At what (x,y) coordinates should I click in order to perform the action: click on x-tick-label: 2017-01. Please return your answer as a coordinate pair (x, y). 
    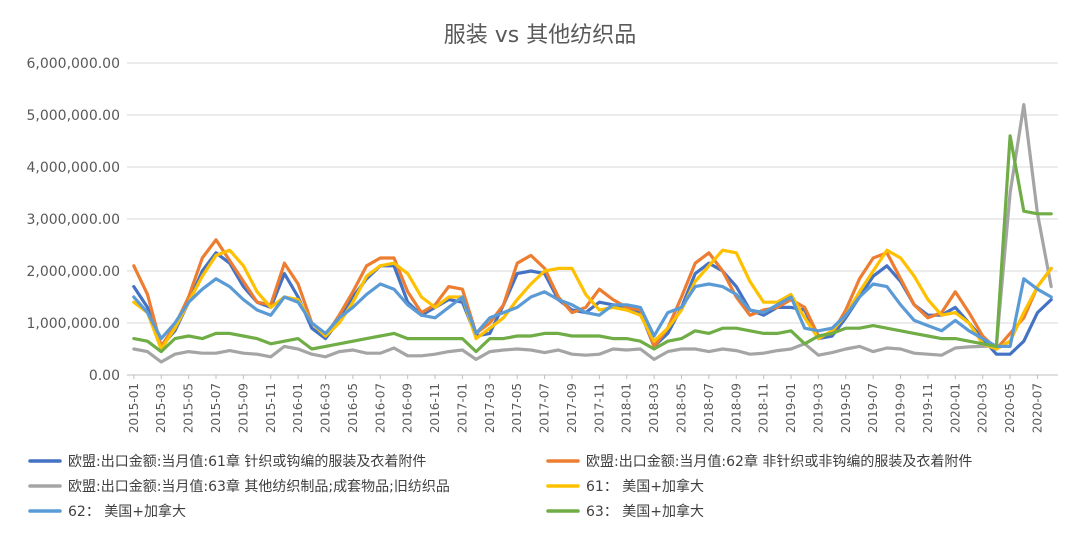
    Looking at the image, I should click on (462, 408).